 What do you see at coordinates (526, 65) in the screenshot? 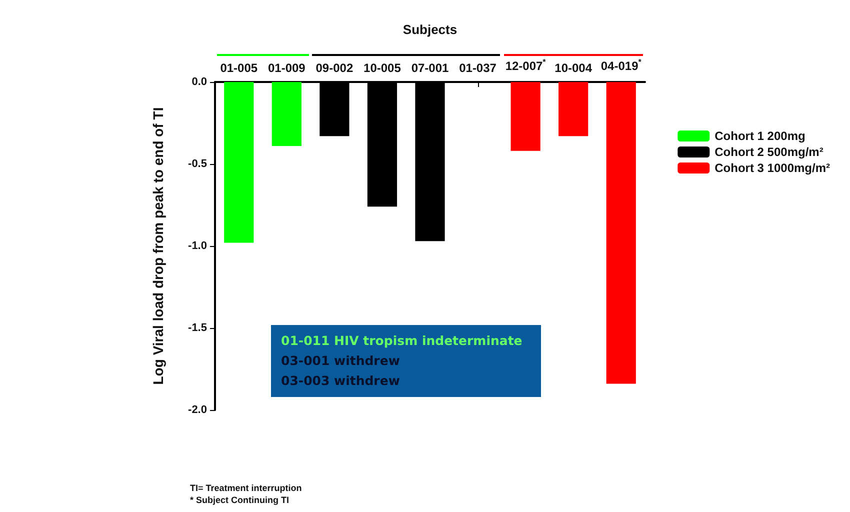
I see `x-tick-label: 12-007*` at bounding box center [526, 65].